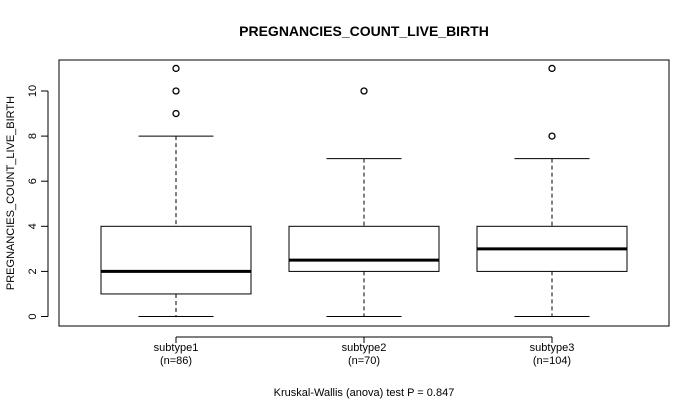 The height and width of the screenshot is (400, 700). What do you see at coordinates (38, 202) in the screenshot?
I see `y-axis: 0 2 4 6 8 10` at bounding box center [38, 202].